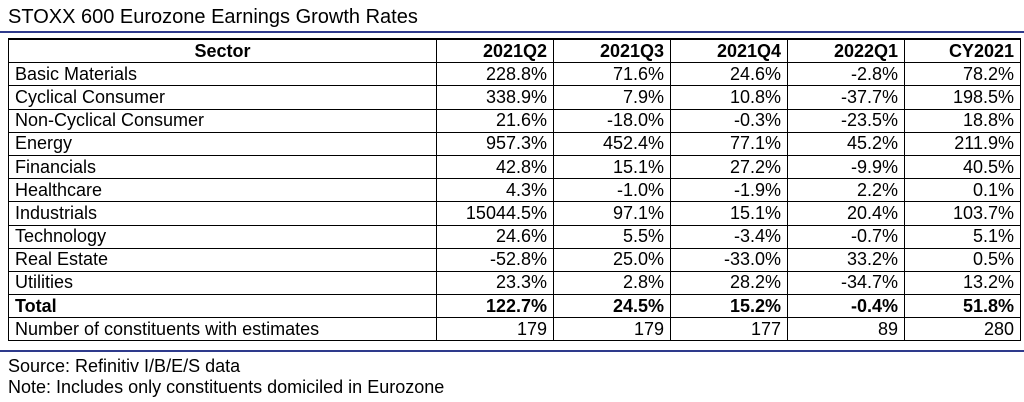 The width and height of the screenshot is (1024, 402). Describe the element at coordinates (962, 213) in the screenshot. I see `cell-value: 103.7%` at that location.